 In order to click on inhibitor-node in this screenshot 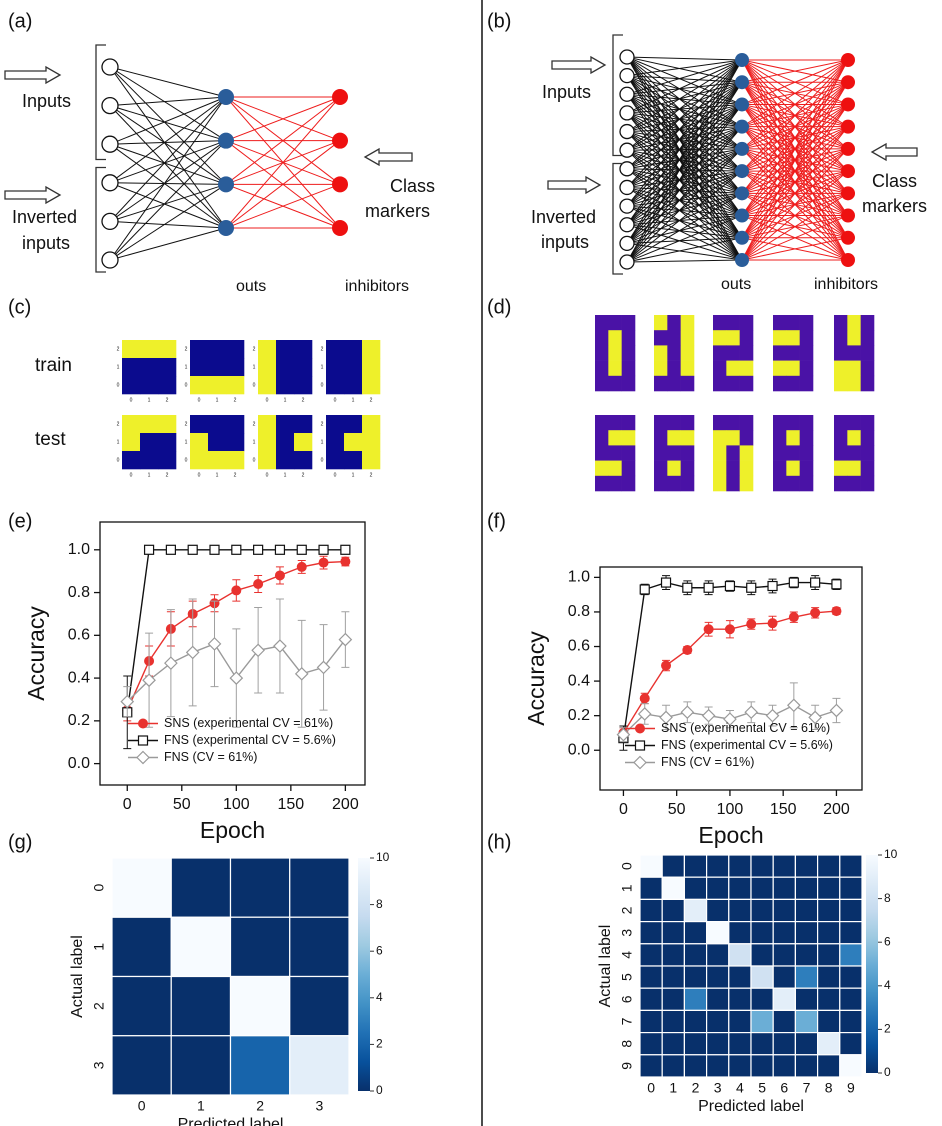, I will do `click(340, 97)`.